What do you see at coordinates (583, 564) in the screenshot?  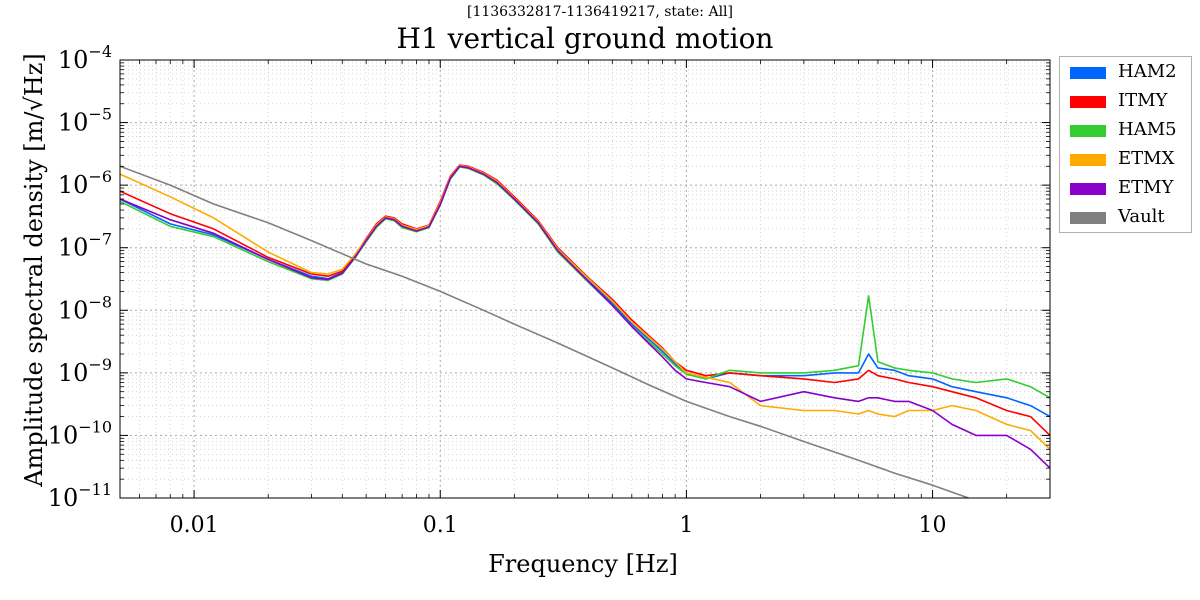 I see `x-axis-label: Frequency [Hz]` at bounding box center [583, 564].